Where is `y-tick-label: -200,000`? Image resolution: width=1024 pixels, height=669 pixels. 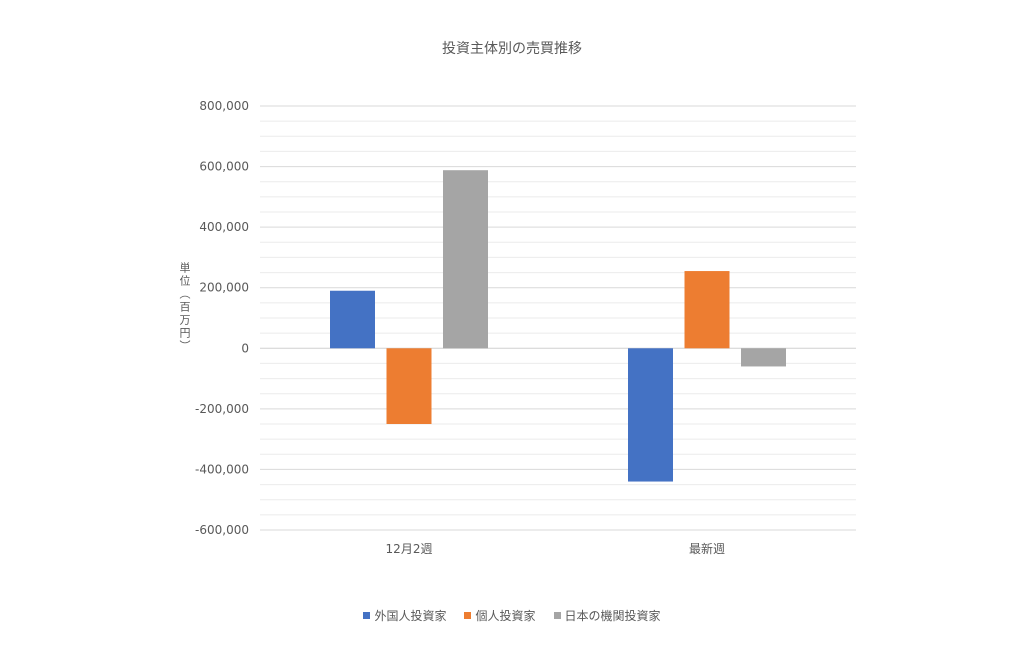 y-tick-label: -200,000 is located at coordinates (222, 409).